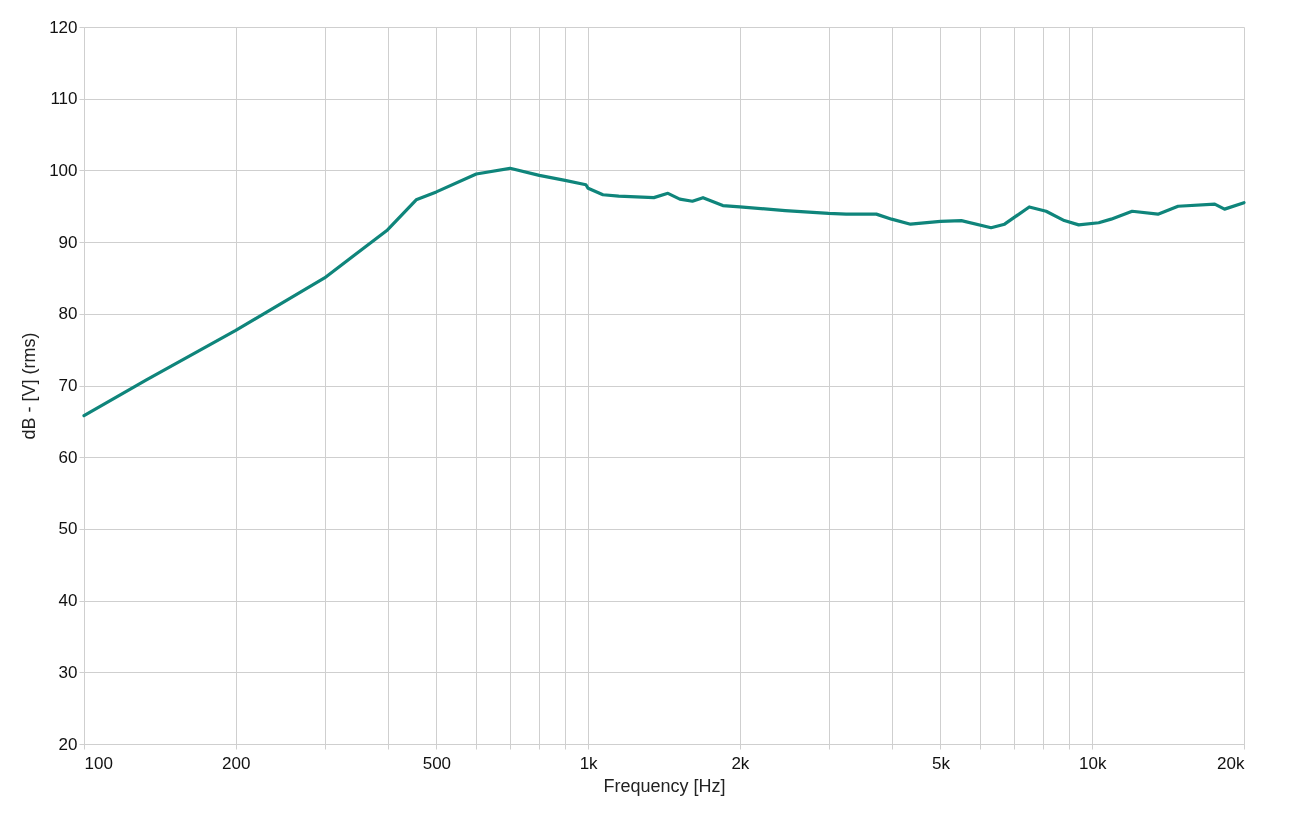  I want to click on y-tick-label: 60, so click(68, 457).